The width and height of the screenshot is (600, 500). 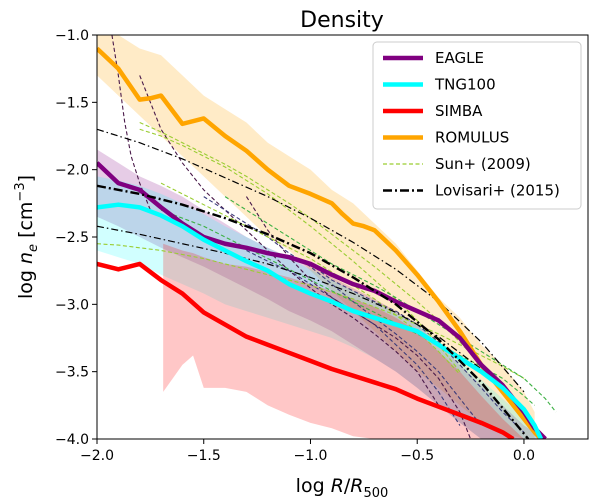 What do you see at coordinates (72, 171) in the screenshot?
I see `y-tick-label: −2.0` at bounding box center [72, 171].